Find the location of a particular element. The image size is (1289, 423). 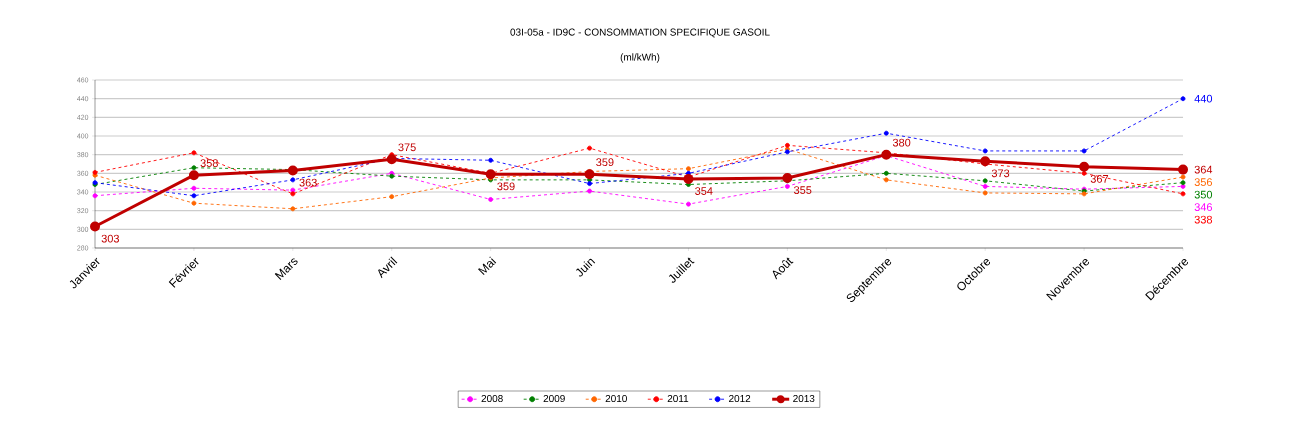

data-label: 363 is located at coordinates (308, 182).